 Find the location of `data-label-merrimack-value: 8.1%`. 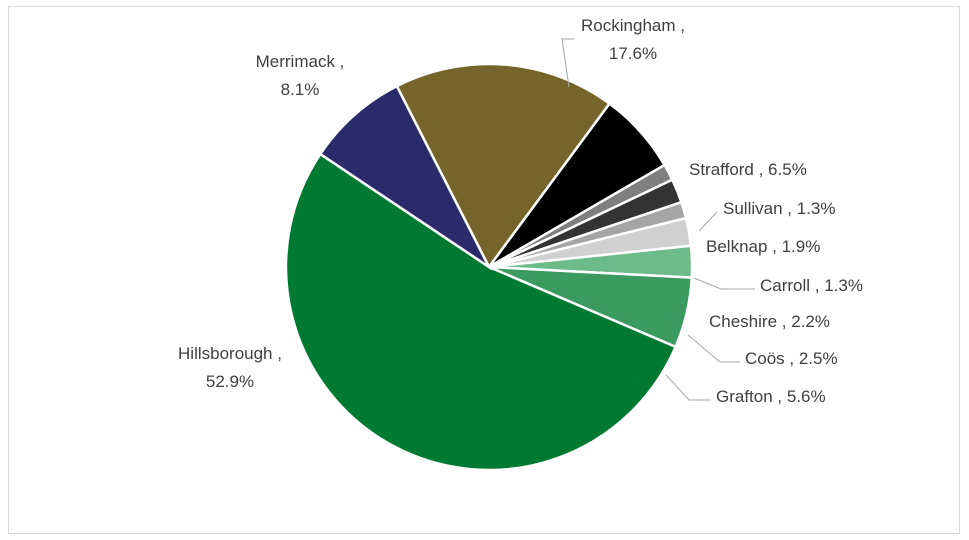

data-label-merrimack-value: 8.1% is located at coordinates (300, 89).